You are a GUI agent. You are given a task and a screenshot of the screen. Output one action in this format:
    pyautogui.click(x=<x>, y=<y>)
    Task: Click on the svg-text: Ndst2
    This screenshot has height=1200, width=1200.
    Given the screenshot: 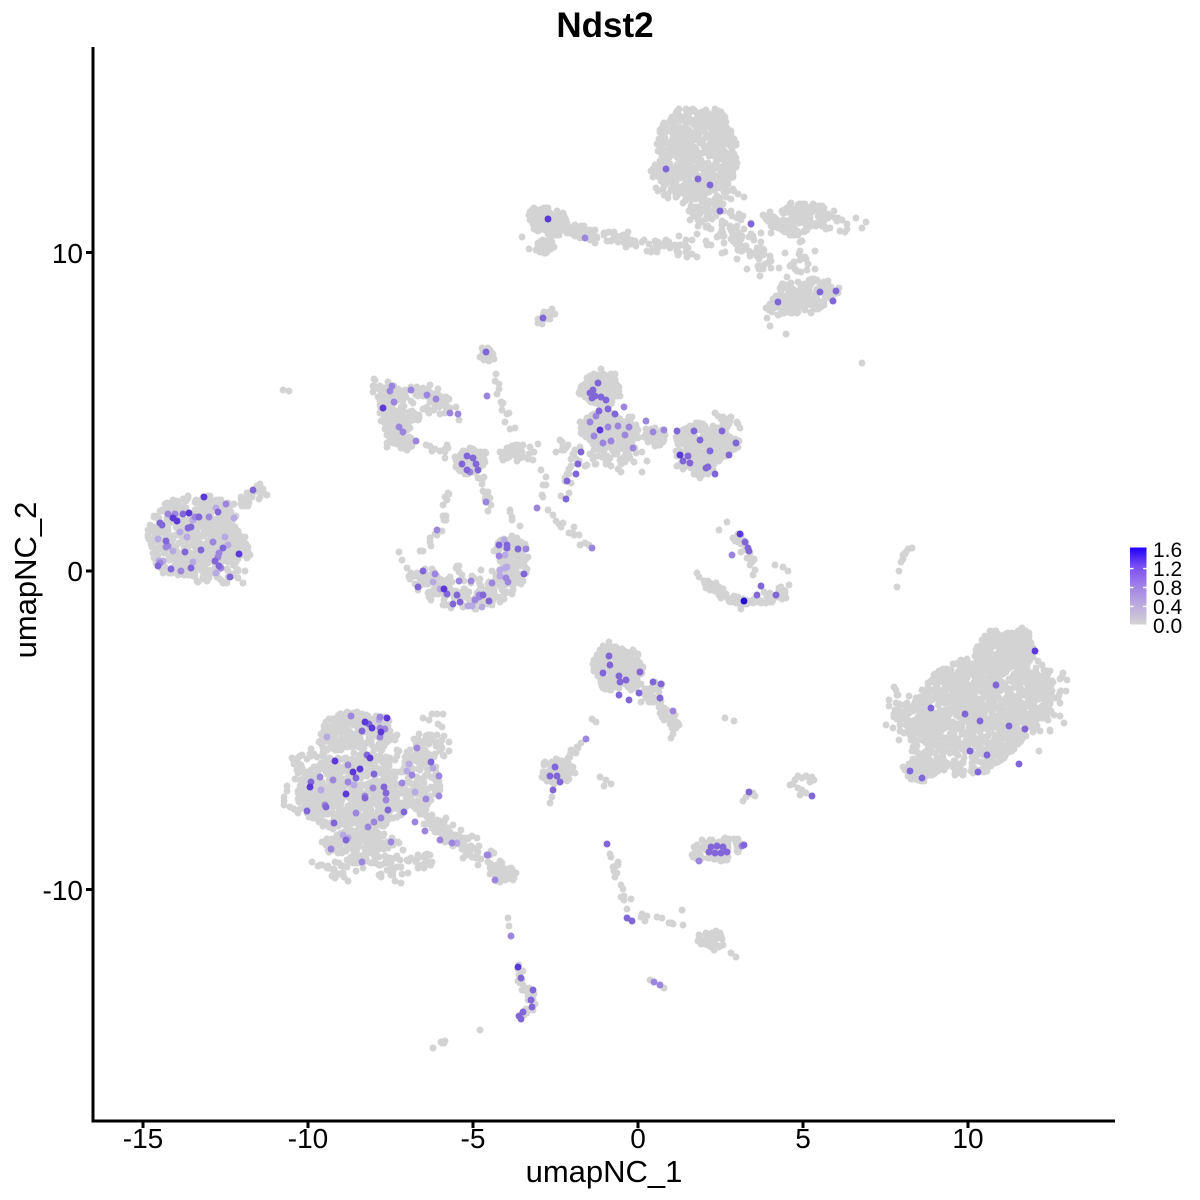 What is the action you would take?
    pyautogui.click(x=604, y=25)
    